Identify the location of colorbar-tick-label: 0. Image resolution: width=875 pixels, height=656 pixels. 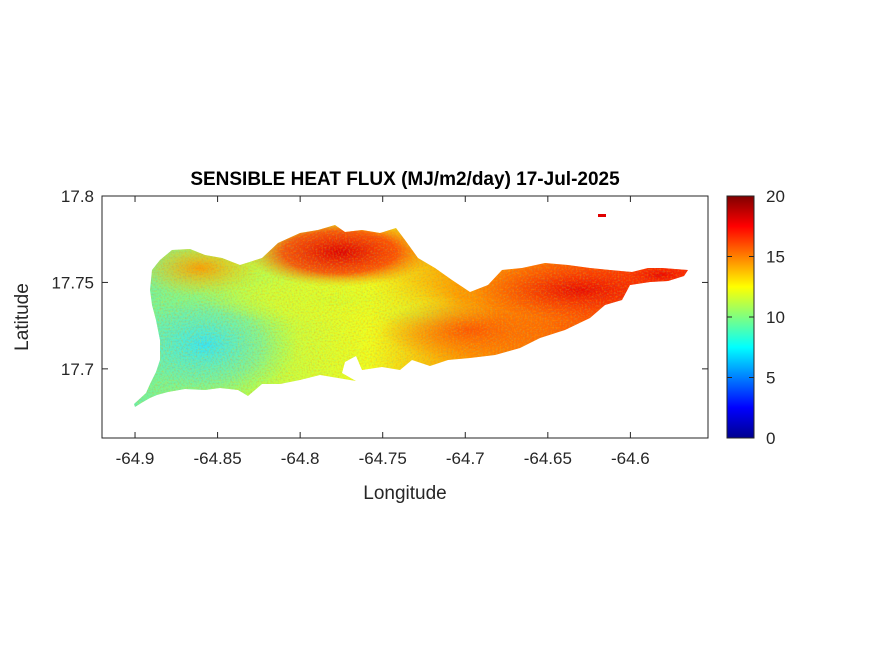
(770, 438).